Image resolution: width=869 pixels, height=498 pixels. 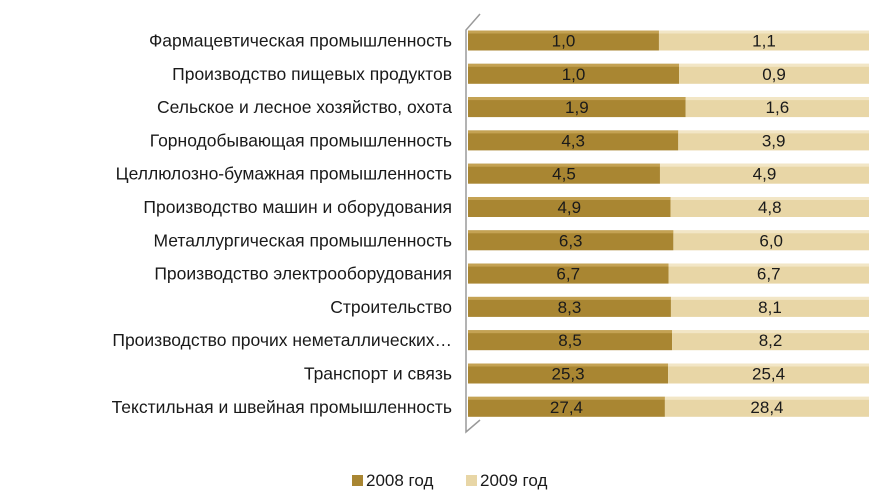 I want to click on value-label-2009: 4,8, so click(x=770, y=207).